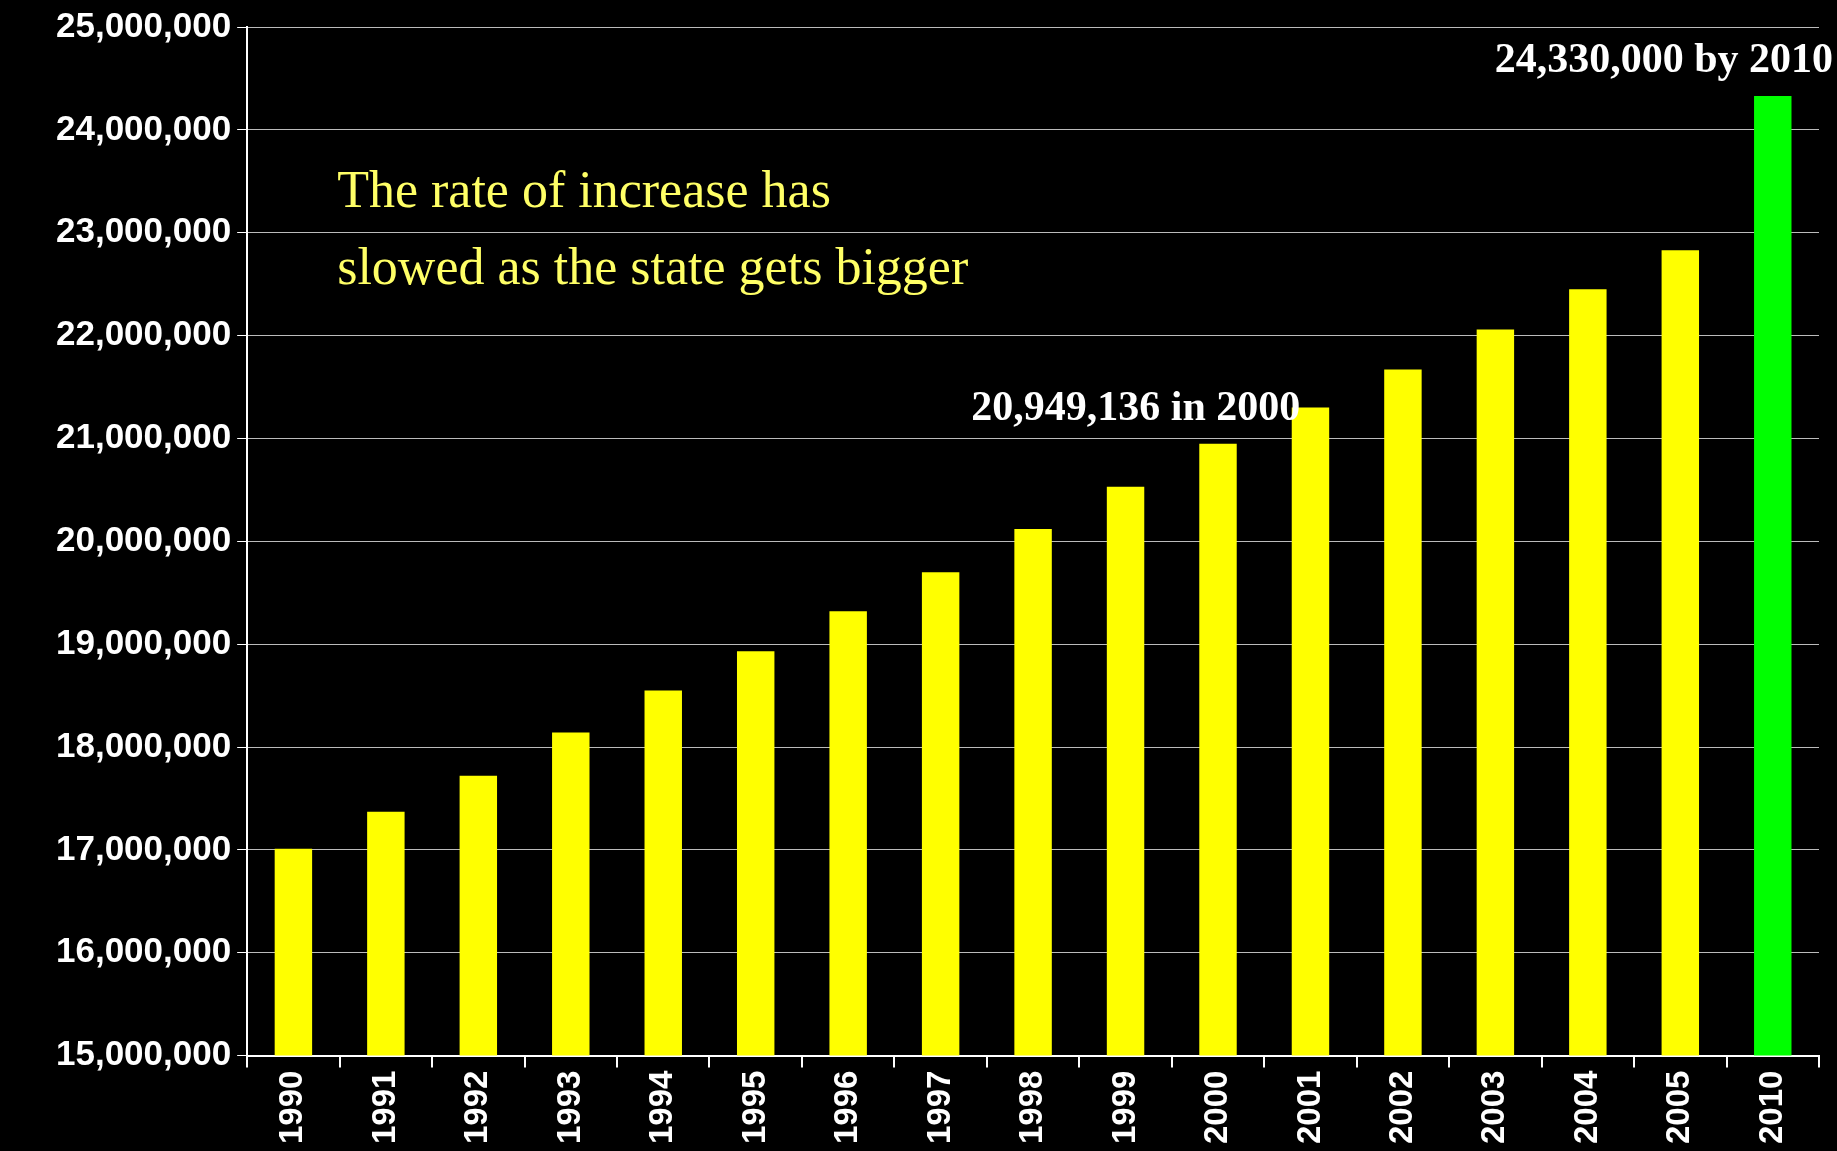  I want to click on x-tick-label: 2001, so click(1308, 1107).